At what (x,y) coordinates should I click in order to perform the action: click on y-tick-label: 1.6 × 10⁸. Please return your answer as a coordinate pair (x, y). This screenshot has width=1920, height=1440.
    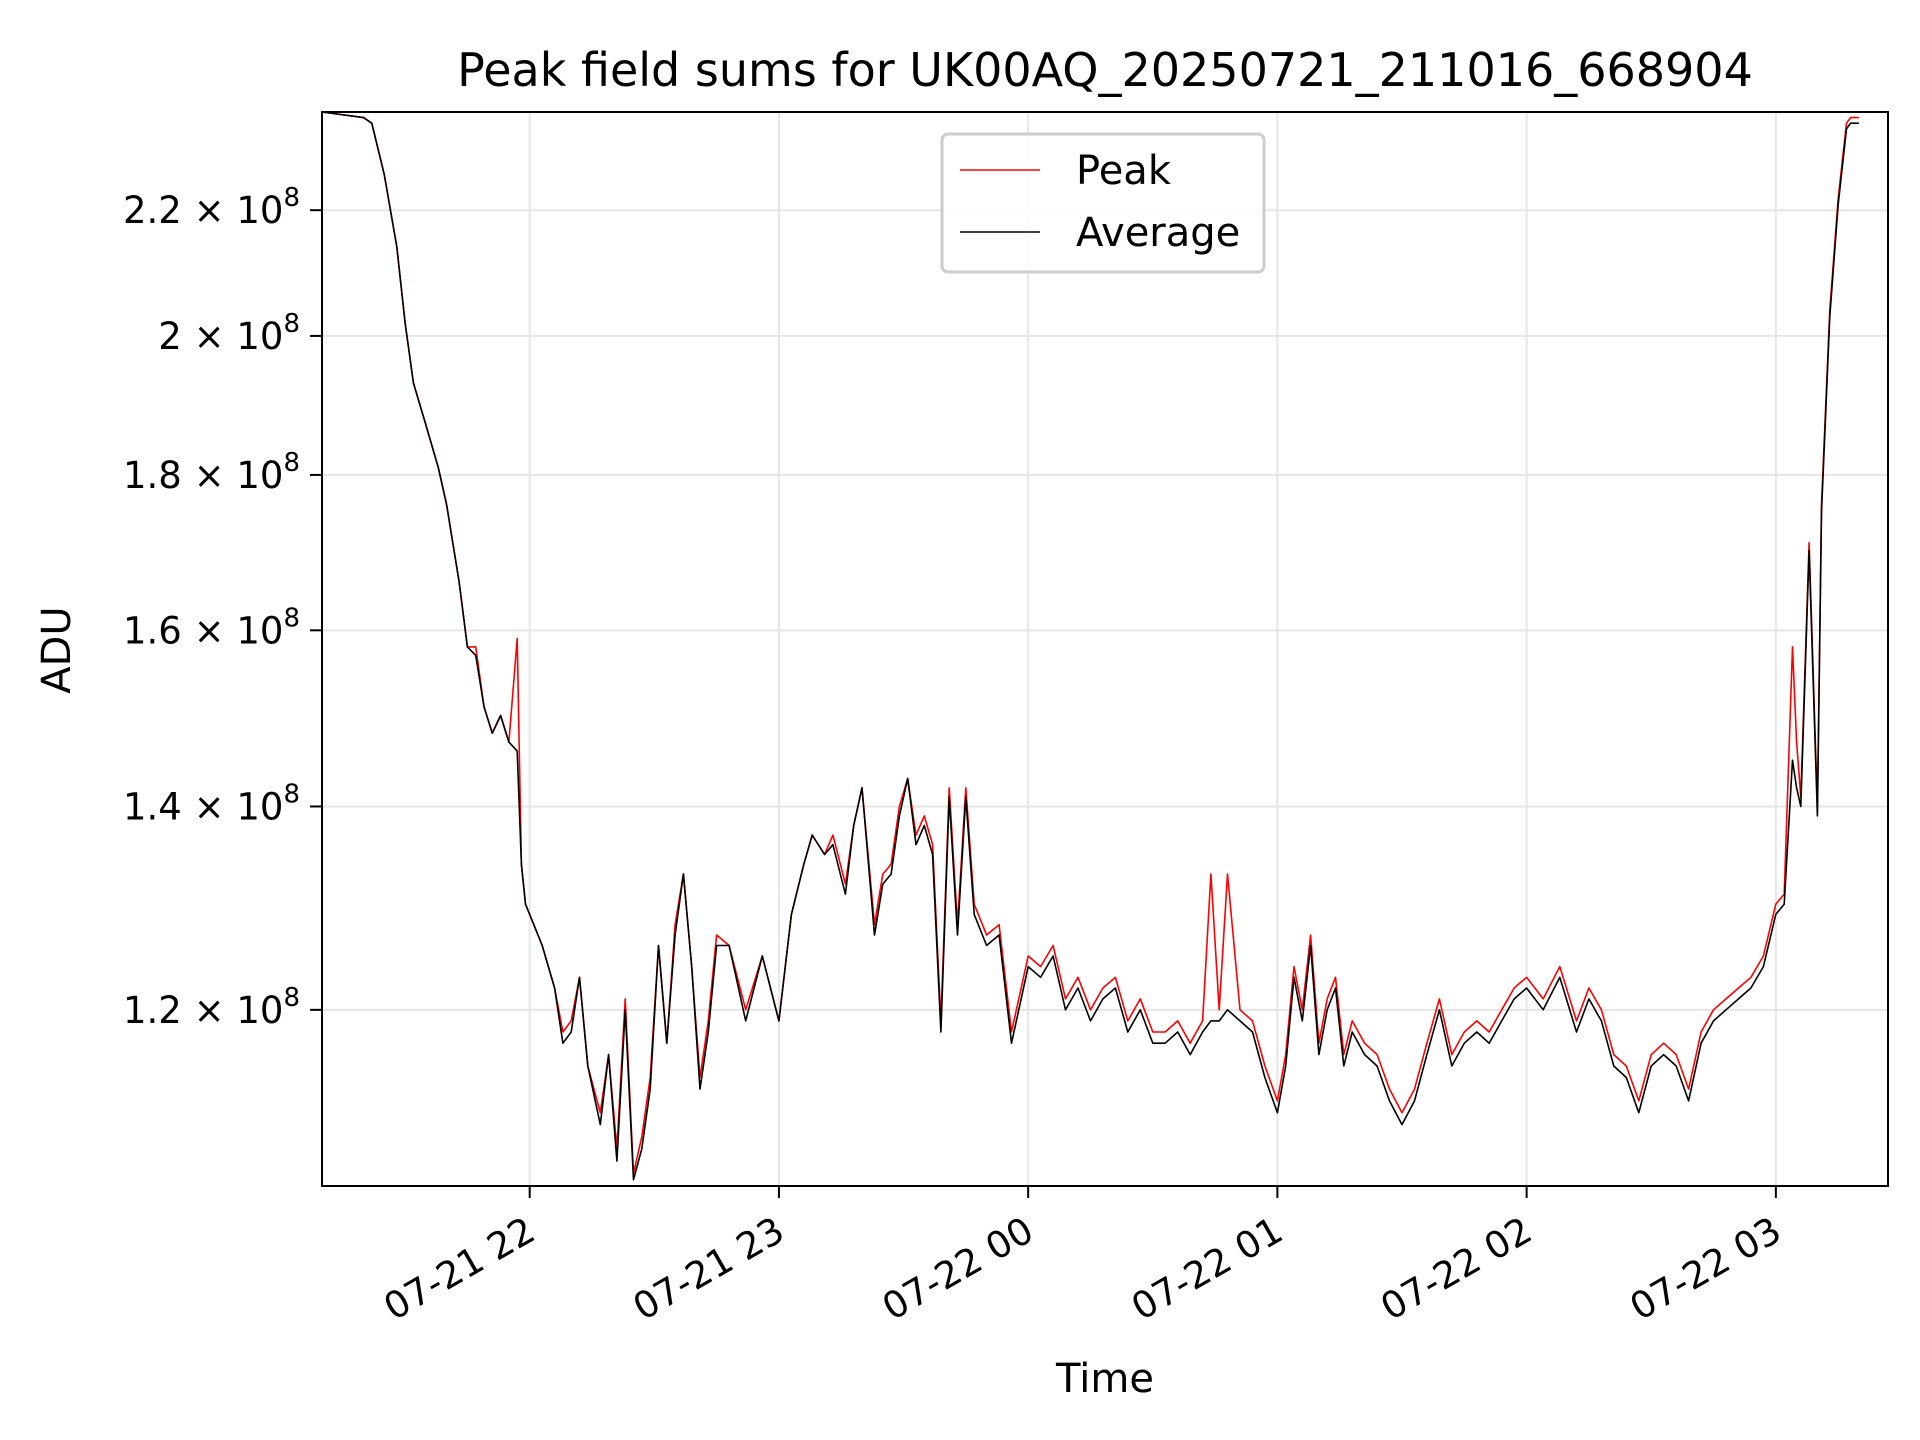
    Looking at the image, I should click on (211, 627).